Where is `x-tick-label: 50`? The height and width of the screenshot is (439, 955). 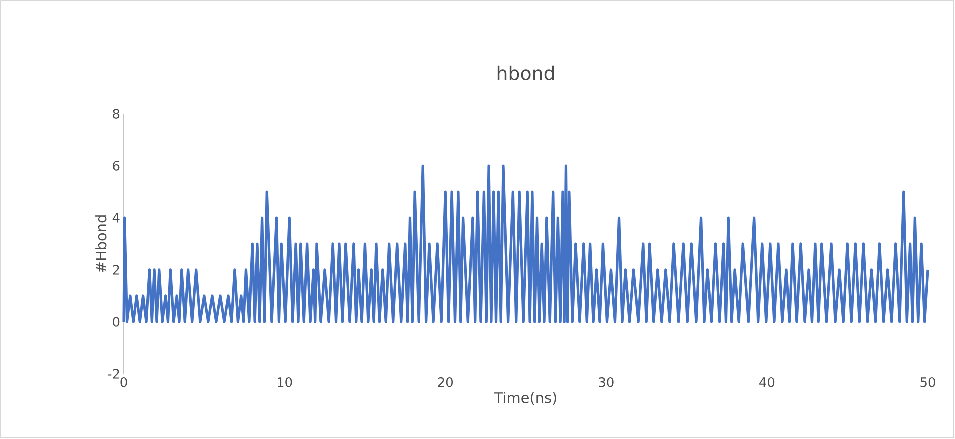 x-tick-label: 50 is located at coordinates (928, 383).